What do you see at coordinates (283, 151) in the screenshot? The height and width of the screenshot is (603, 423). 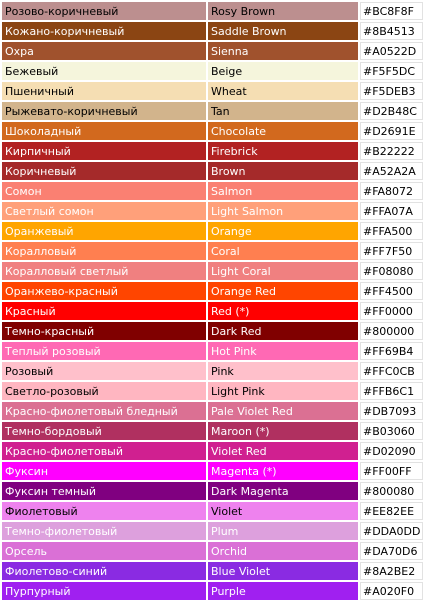 I see `color-name-en-cell: Firebrick` at bounding box center [283, 151].